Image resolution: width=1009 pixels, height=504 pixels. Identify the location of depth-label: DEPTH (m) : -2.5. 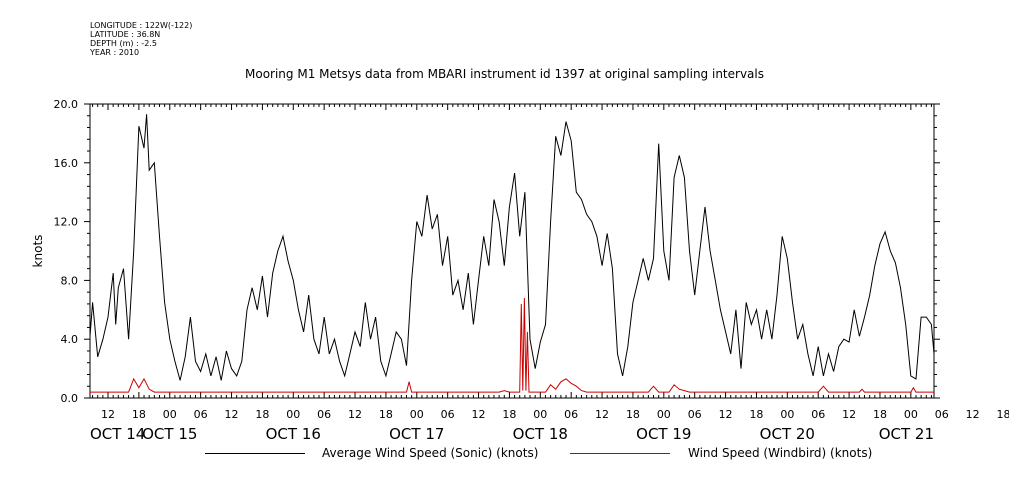
(123, 43).